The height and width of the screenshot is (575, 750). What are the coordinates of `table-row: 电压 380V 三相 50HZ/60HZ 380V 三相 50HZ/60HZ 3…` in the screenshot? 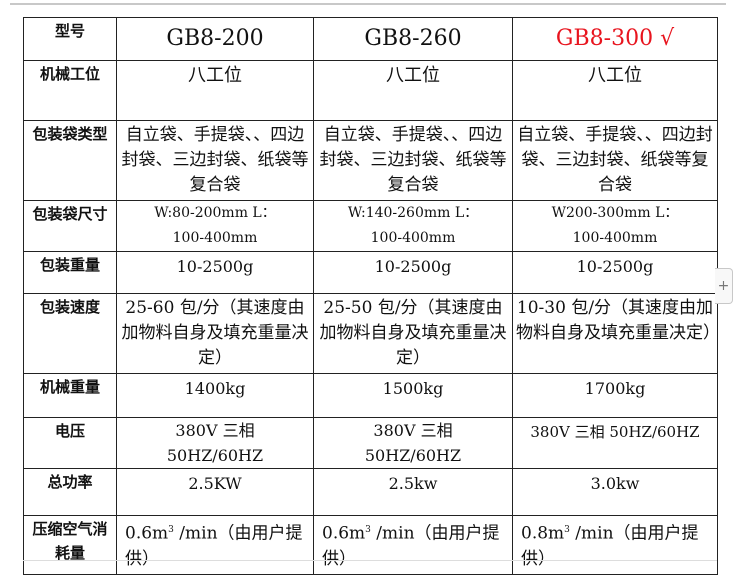 It's located at (370, 443).